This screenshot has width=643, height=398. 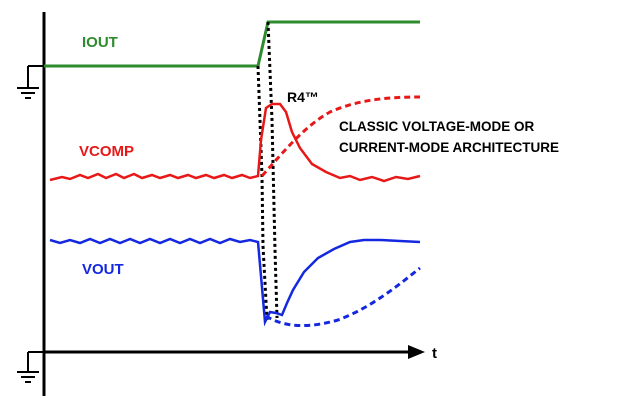 What do you see at coordinates (416, 352) in the screenshot?
I see `time-axis-arrowhead` at bounding box center [416, 352].